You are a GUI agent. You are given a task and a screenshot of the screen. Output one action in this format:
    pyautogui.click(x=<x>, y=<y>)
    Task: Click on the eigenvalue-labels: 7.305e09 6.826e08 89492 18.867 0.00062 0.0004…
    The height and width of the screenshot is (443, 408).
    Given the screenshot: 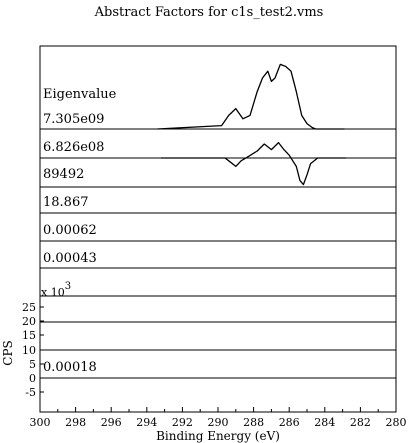 What is the action you would take?
    pyautogui.click(x=73, y=243)
    